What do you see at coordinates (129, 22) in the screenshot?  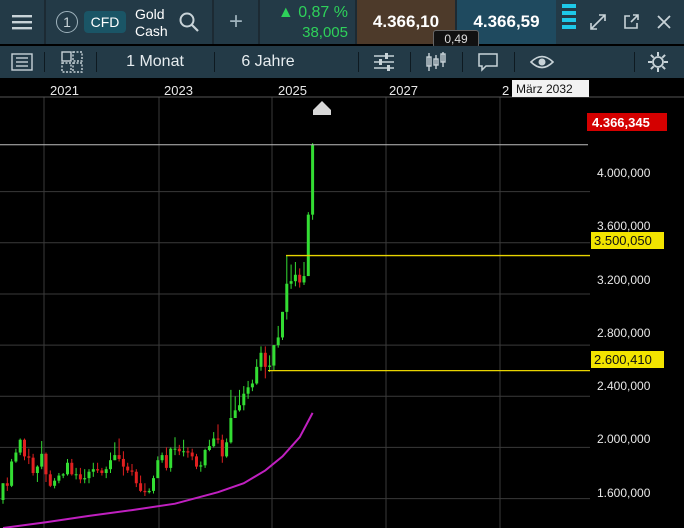 I see `instrument-selector: 1 CFD Gold Cash` at bounding box center [129, 22].